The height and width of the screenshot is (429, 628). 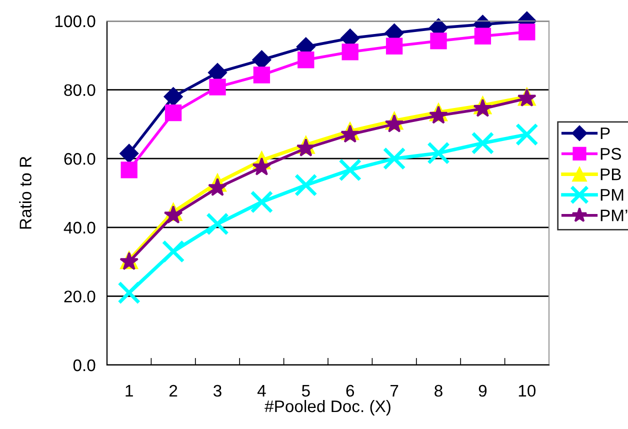 I want to click on x-tick-label: 7, so click(x=394, y=391).